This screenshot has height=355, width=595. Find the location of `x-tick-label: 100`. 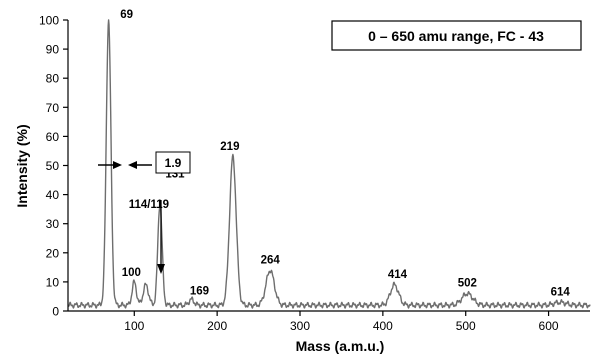

x-tick-label: 100 is located at coordinates (134, 326).